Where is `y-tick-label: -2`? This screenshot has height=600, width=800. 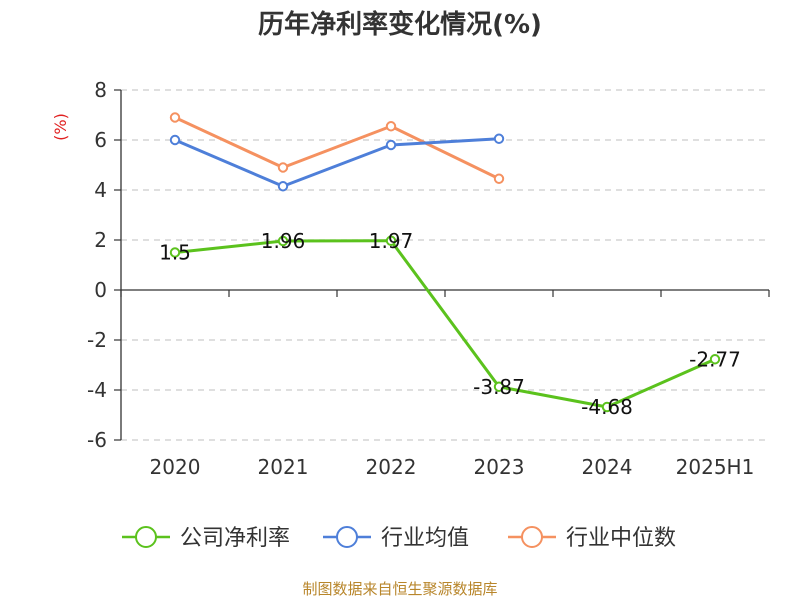
y-tick-label: -2 is located at coordinates (97, 340).